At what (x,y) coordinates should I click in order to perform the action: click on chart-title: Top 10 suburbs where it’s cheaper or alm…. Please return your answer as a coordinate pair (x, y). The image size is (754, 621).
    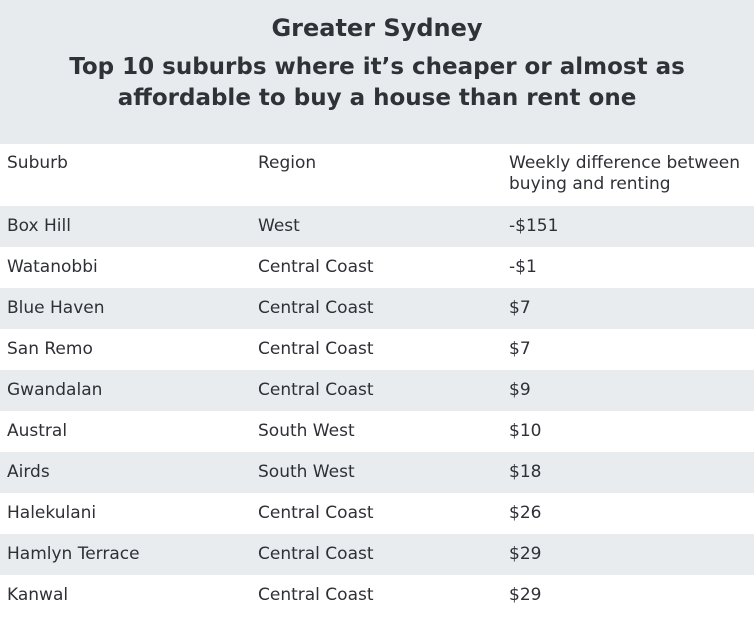
    Looking at the image, I should click on (377, 82).